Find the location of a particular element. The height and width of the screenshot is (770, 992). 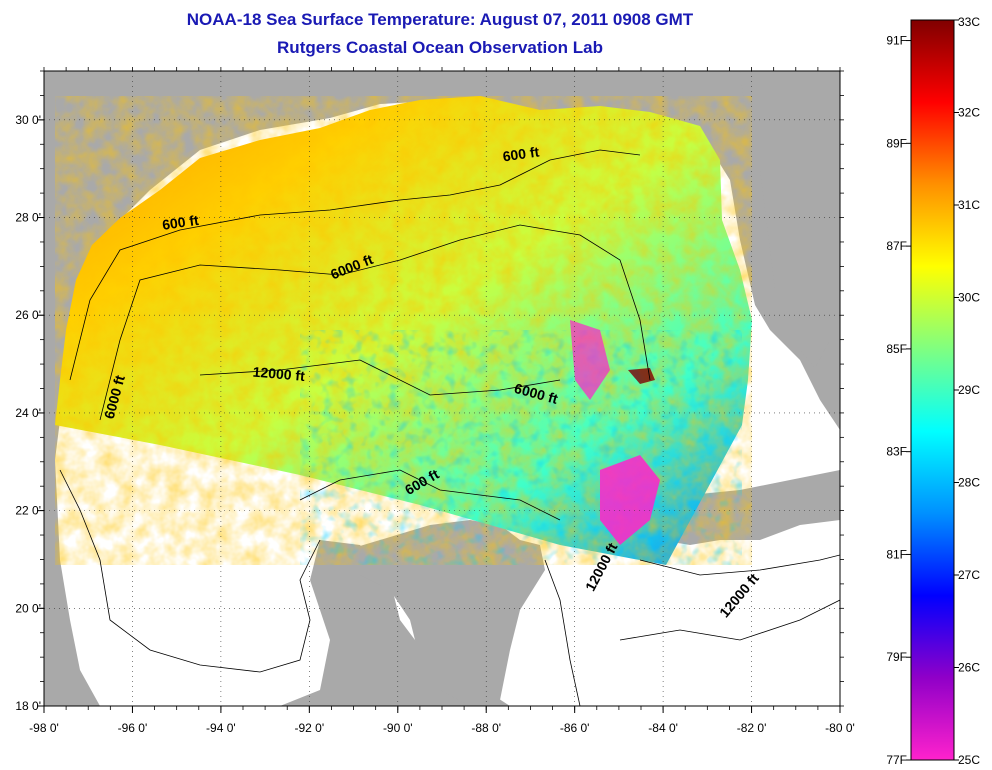

yucatan-land is located at coordinates (437, 613).